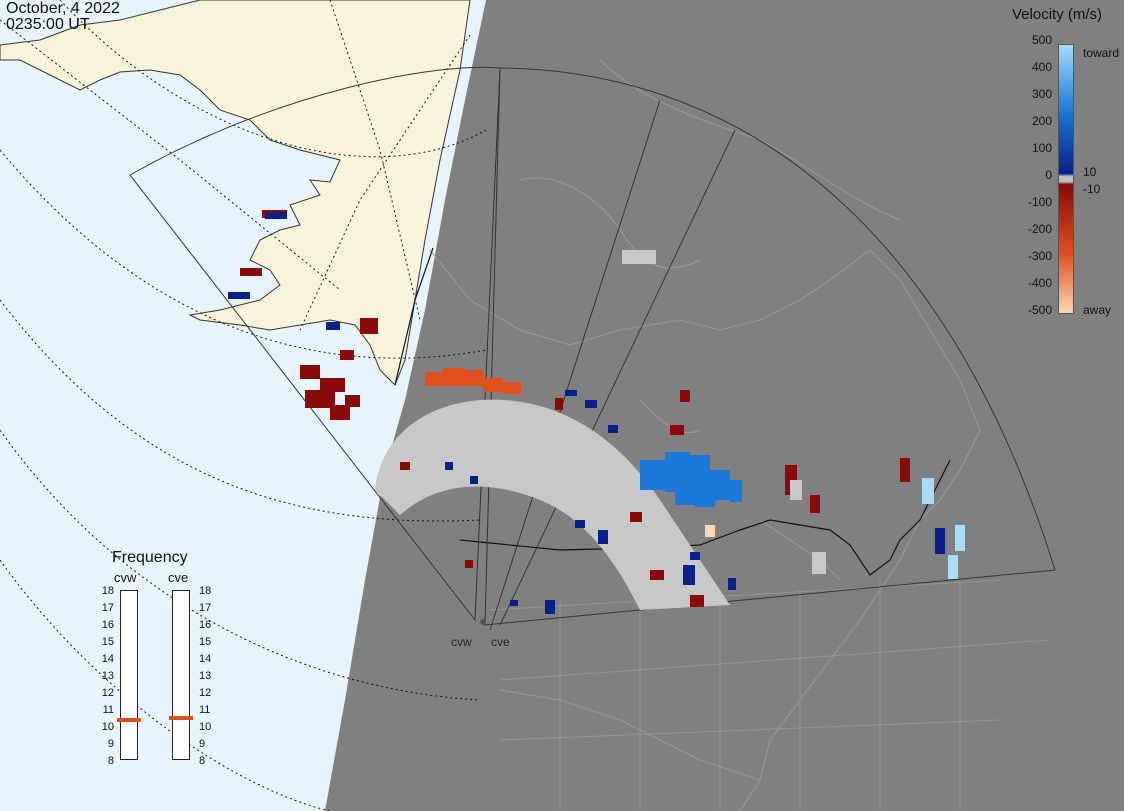 The image size is (1124, 811). I want to click on frequency-tick-left-6: 12, so click(107, 693).